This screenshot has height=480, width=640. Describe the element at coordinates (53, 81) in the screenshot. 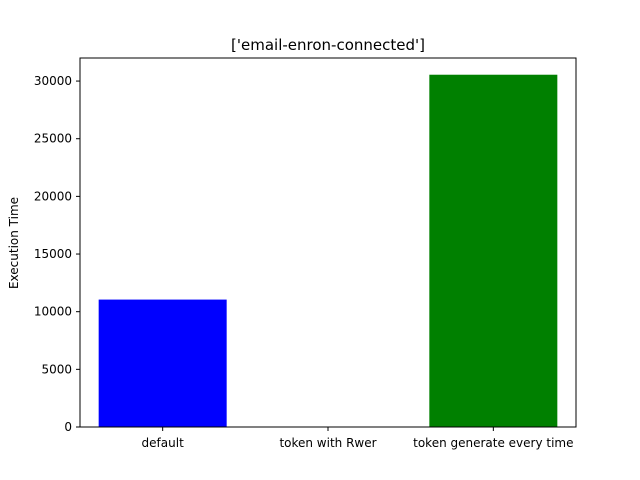

I see `y-tick-label-6: 30000` at that location.